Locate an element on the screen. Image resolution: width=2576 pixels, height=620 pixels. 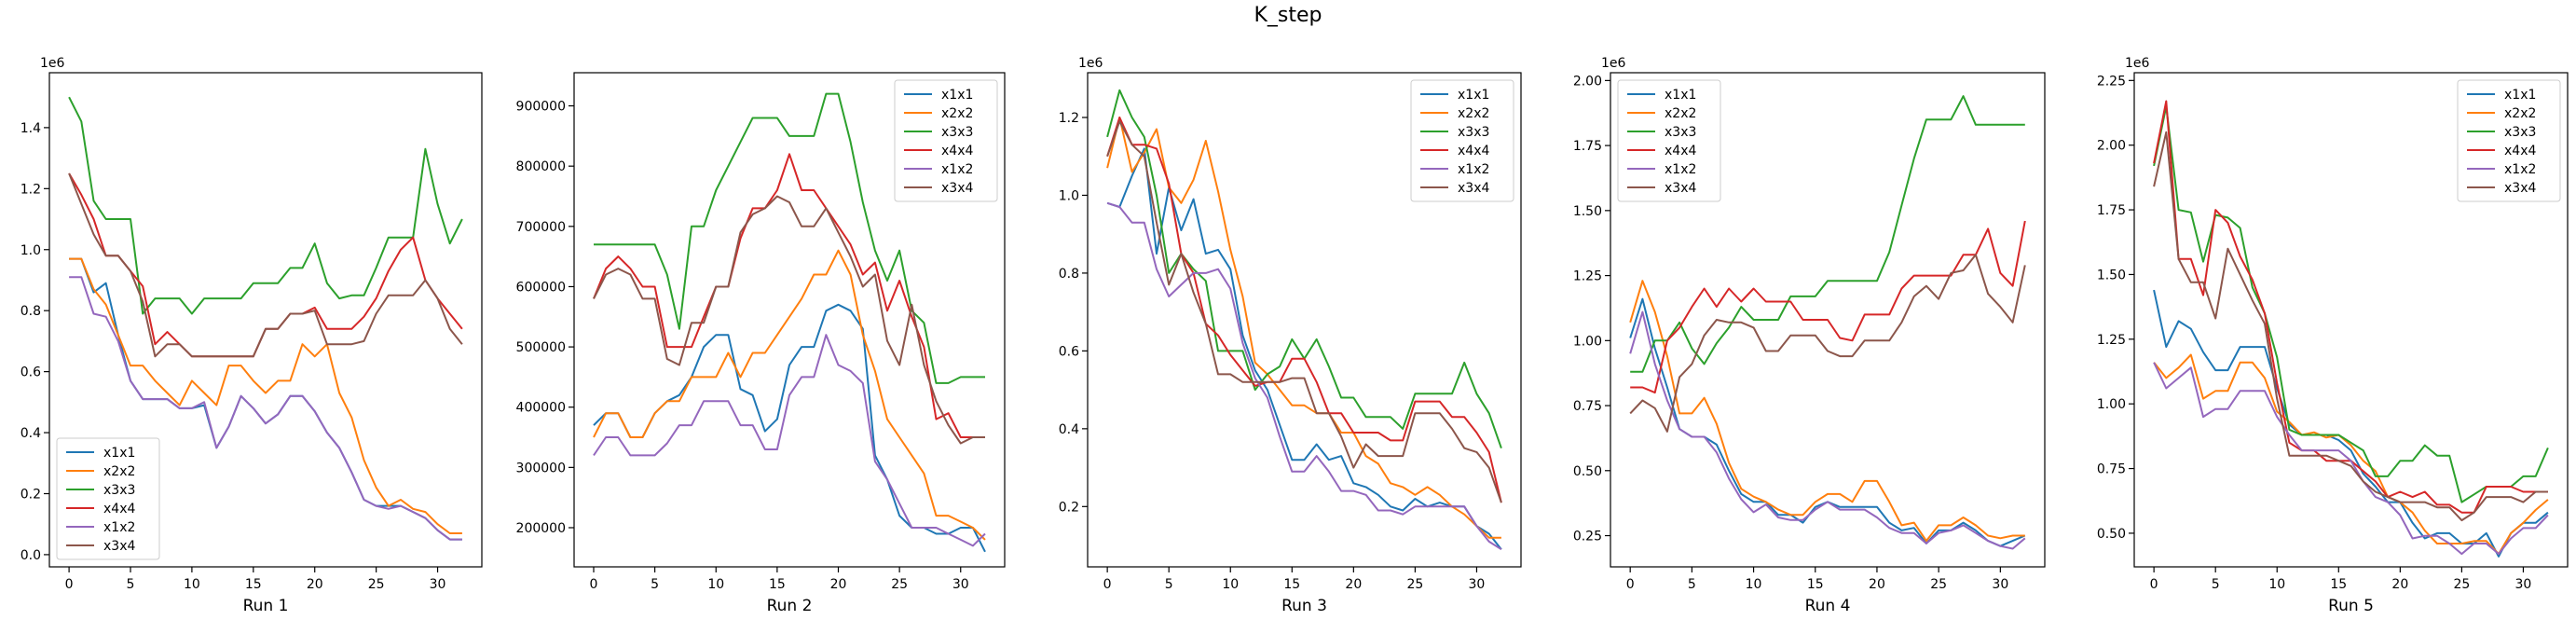
x-axis-label: Run 3 is located at coordinates (1304, 606).